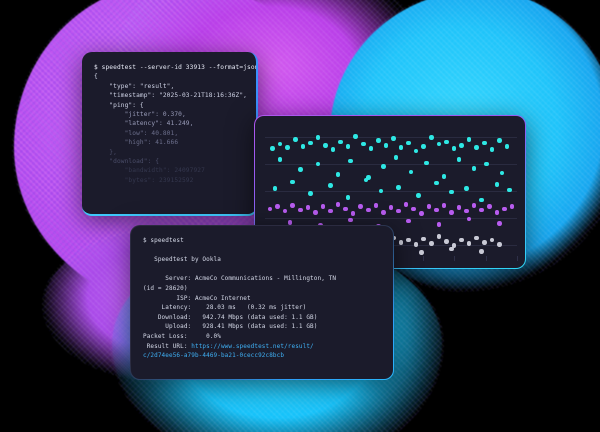  I want to click on json-line-4: "ping": {, so click(119, 105).